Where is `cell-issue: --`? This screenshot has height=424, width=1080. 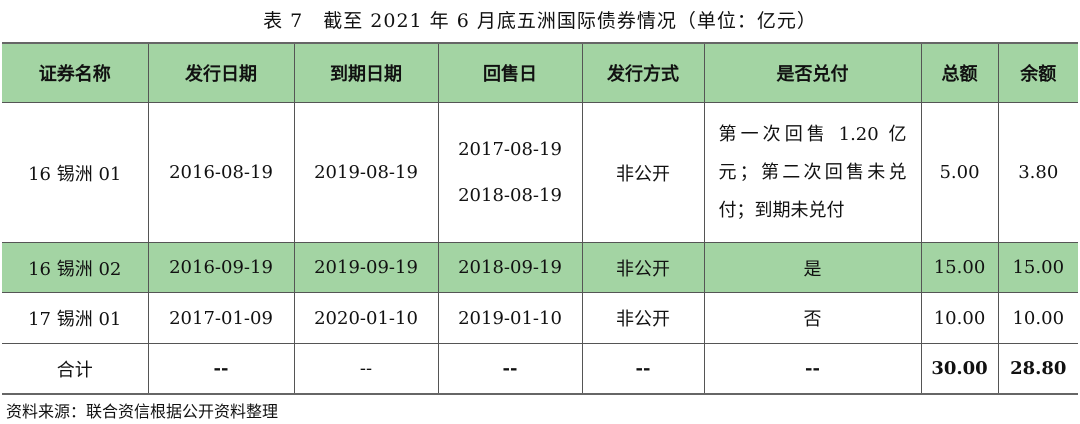 cell-issue: -- is located at coordinates (221, 369).